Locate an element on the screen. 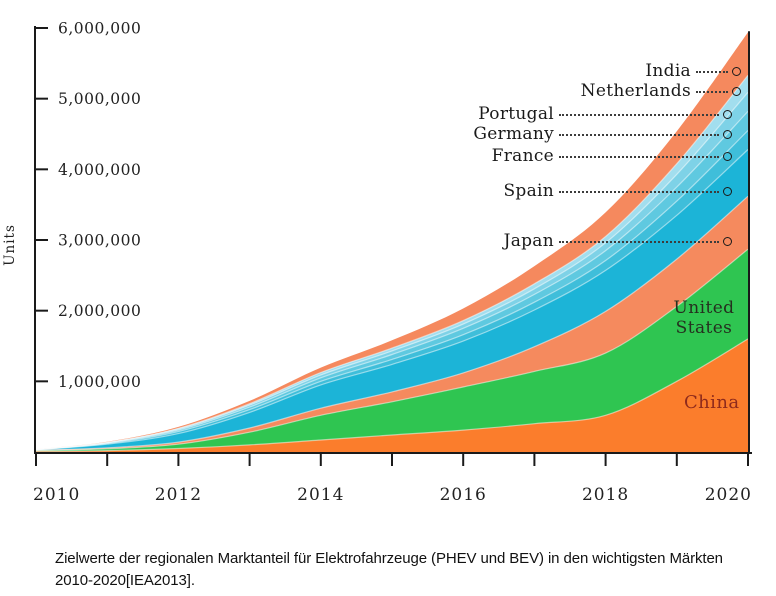 The height and width of the screenshot is (596, 776). callout-label-spain: Spain is located at coordinates (528, 191).